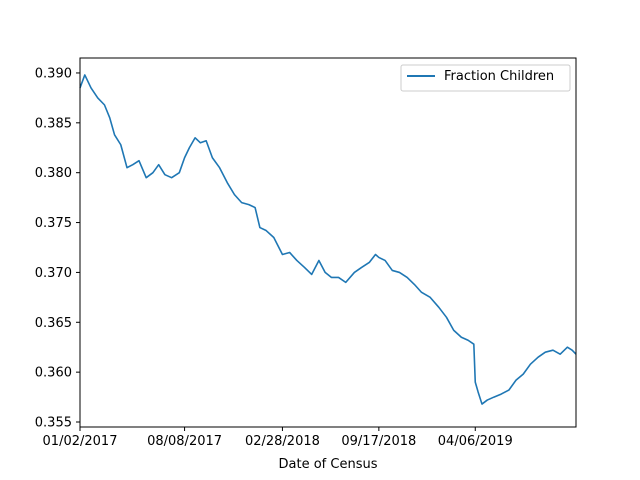 This screenshot has height=480, width=640. What do you see at coordinates (53, 273) in the screenshot?
I see `y-tick-label: 0.370` at bounding box center [53, 273].